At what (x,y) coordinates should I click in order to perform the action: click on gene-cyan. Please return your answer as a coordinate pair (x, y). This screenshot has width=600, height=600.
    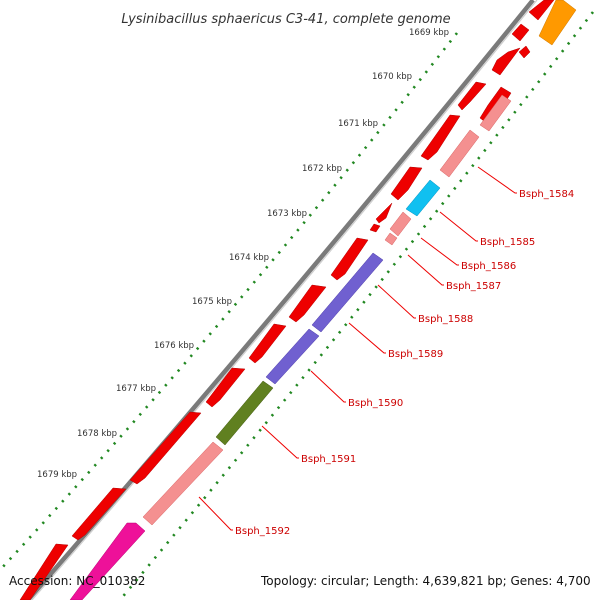
    Looking at the image, I should click on (423, 198).